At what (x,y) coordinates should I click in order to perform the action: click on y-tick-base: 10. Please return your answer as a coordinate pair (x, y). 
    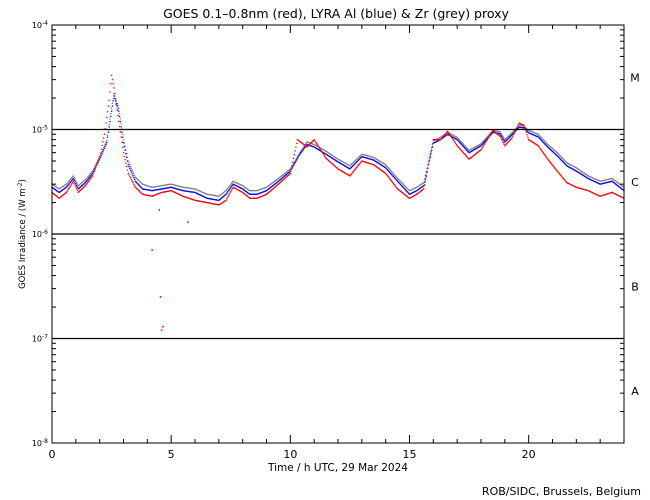
    Looking at the image, I should click on (37, 339).